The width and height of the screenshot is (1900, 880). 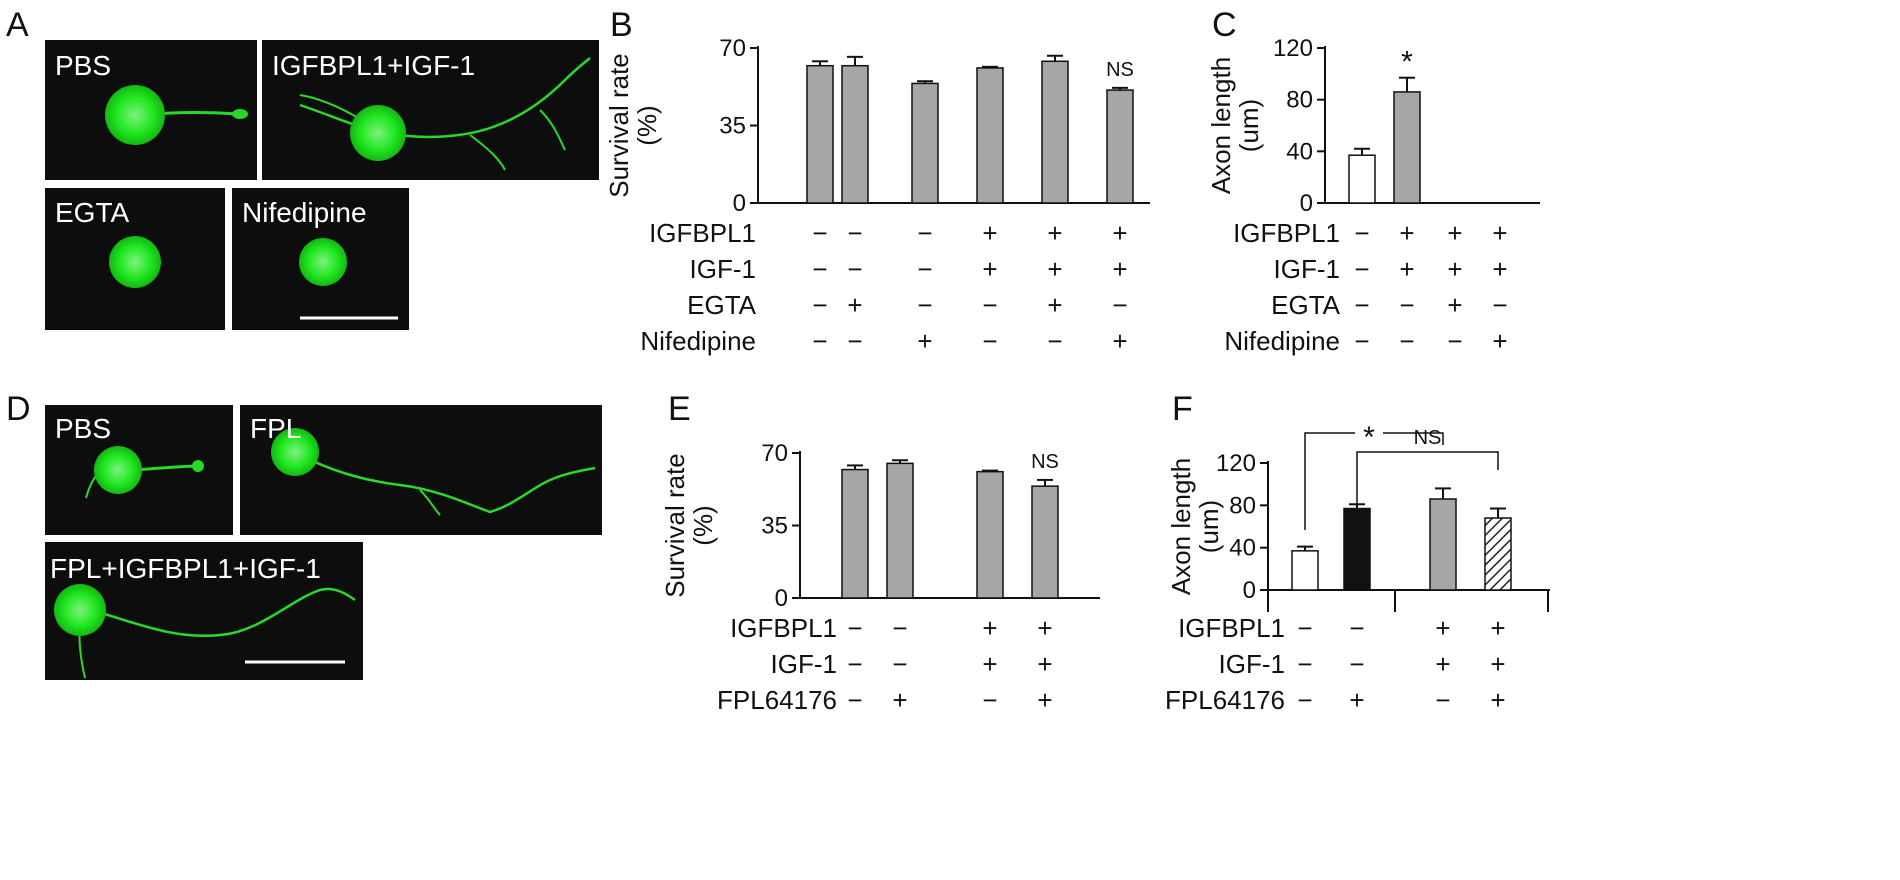 I want to click on y-axis-label: Axon length, so click(x=1181, y=526).